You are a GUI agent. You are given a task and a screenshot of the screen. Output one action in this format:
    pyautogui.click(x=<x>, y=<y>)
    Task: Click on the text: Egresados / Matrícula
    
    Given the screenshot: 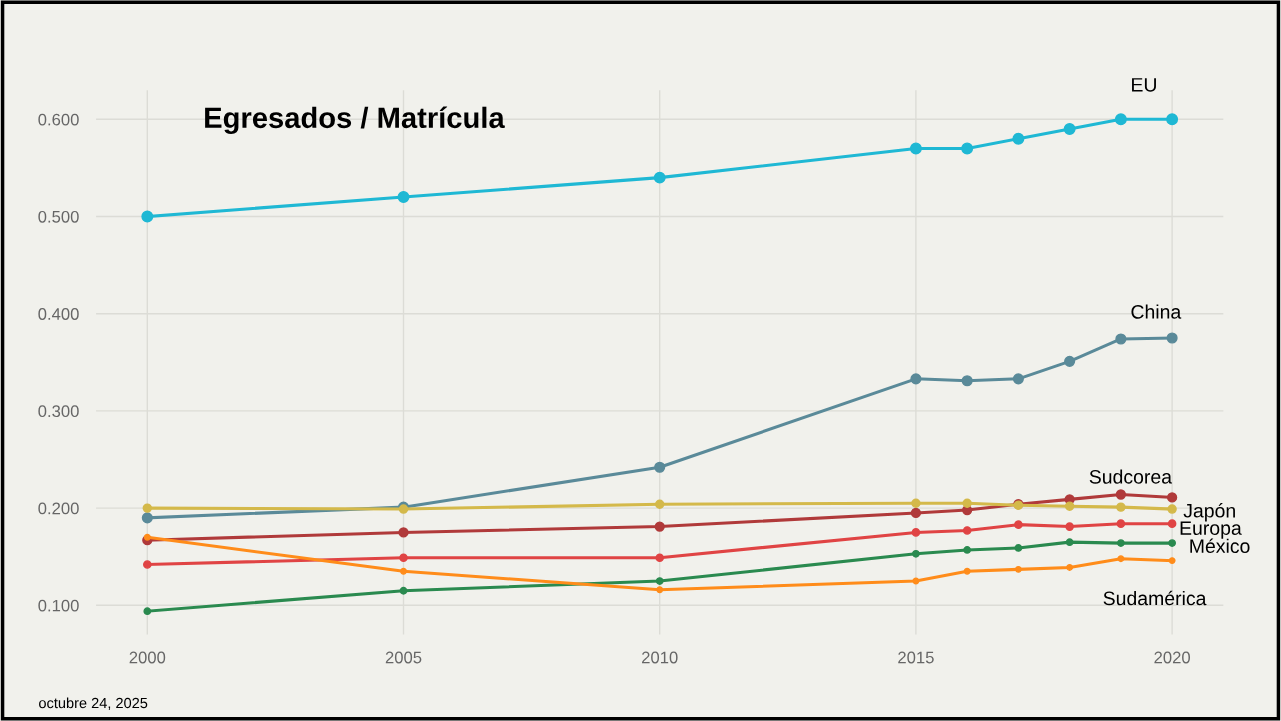 What is the action you would take?
    pyautogui.click(x=355, y=120)
    